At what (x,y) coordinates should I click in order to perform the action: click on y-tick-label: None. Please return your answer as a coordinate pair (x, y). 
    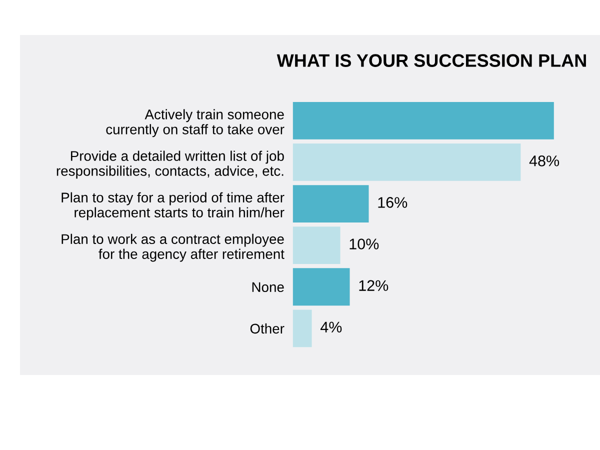
    Looking at the image, I should click on (268, 287).